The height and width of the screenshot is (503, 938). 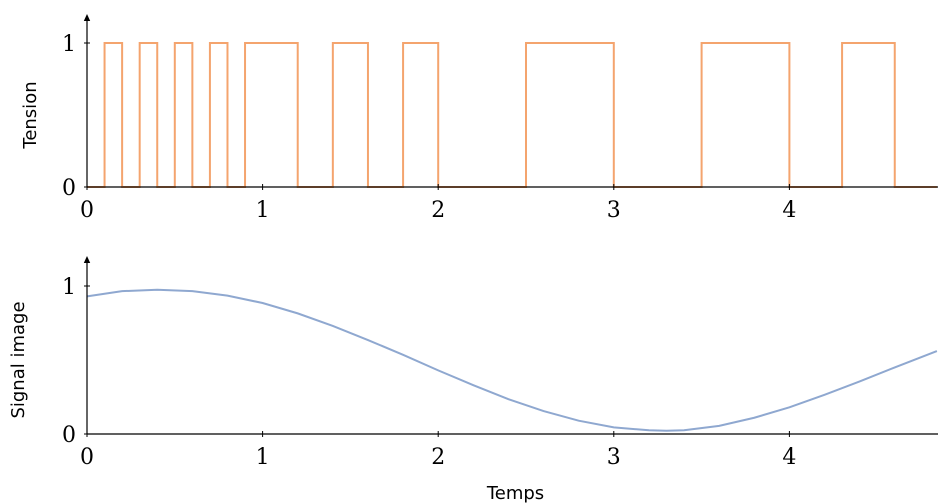 What do you see at coordinates (87, 457) in the screenshot?
I see `x-tick-label-1-0: 0` at bounding box center [87, 457].